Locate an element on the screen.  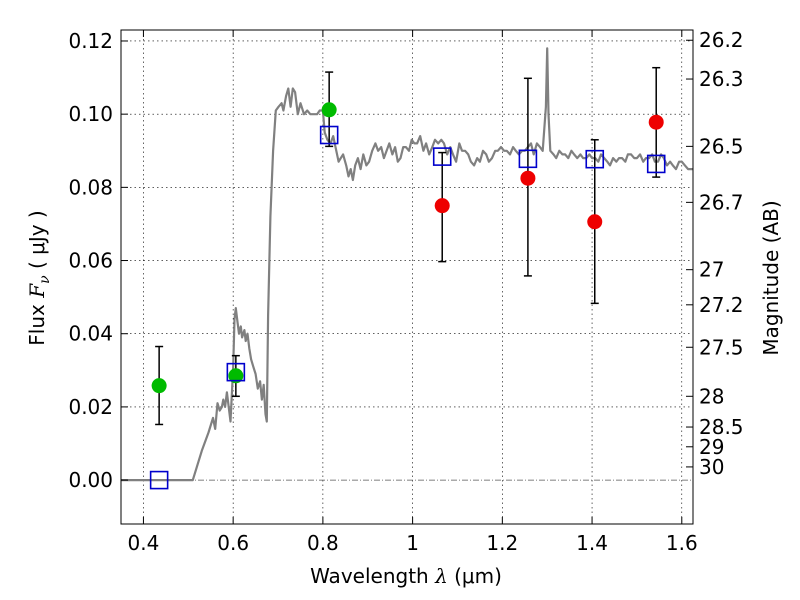
magnitude-tick-label: 29 is located at coordinates (711, 447).